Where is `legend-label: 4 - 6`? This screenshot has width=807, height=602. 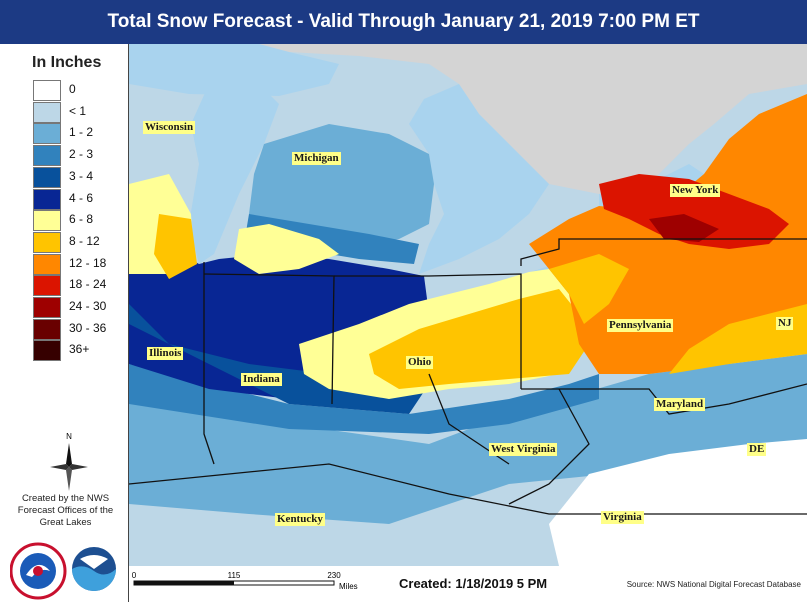
legend-label: 4 - 6 is located at coordinates (81, 197).